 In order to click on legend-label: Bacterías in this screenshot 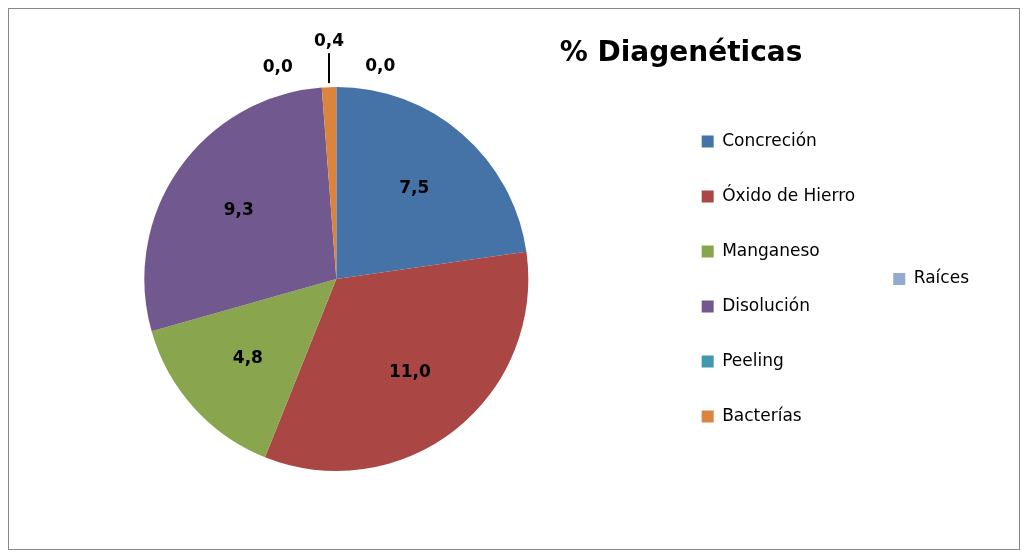, I will do `click(762, 414)`.